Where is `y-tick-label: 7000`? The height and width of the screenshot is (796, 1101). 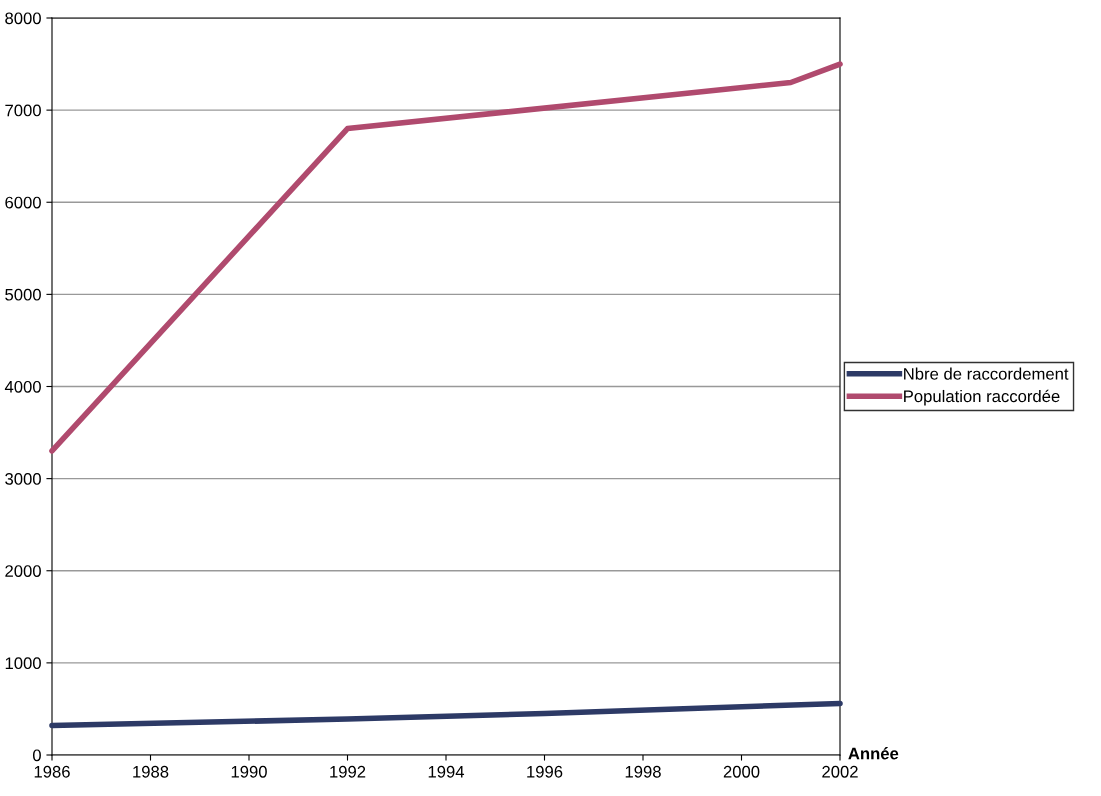 y-tick-label: 7000 is located at coordinates (23, 110).